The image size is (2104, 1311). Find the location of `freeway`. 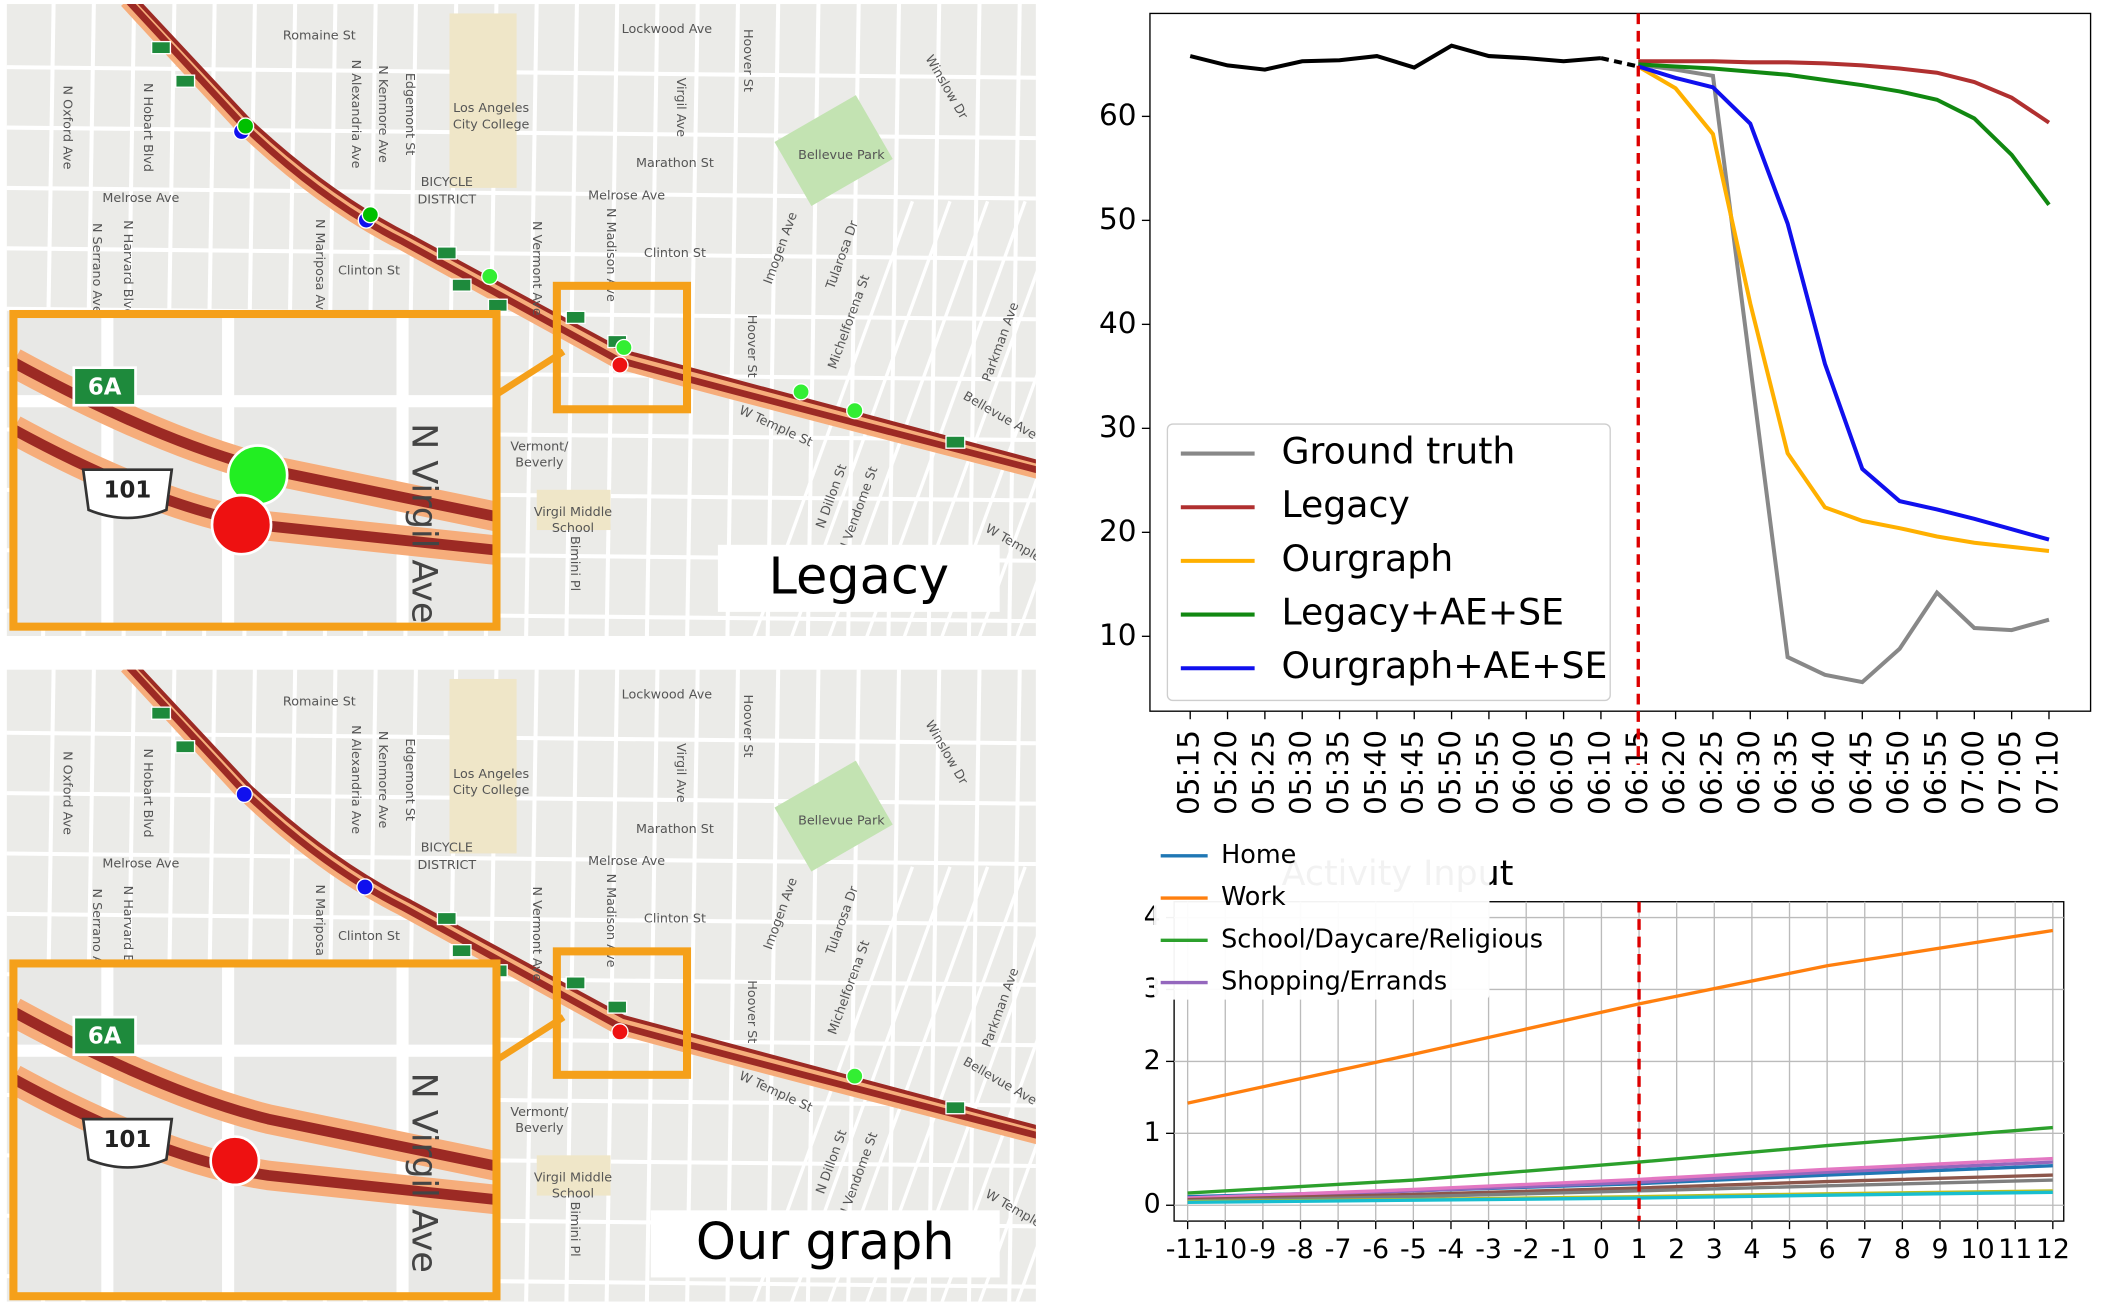

freeway is located at coordinates (586, 234).